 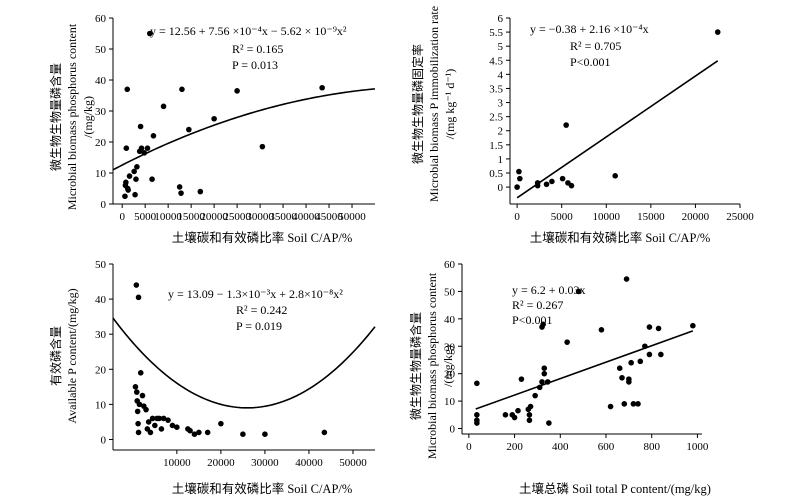 I want to click on p-value-top-left: P = 0.013, so click(x=255, y=65).